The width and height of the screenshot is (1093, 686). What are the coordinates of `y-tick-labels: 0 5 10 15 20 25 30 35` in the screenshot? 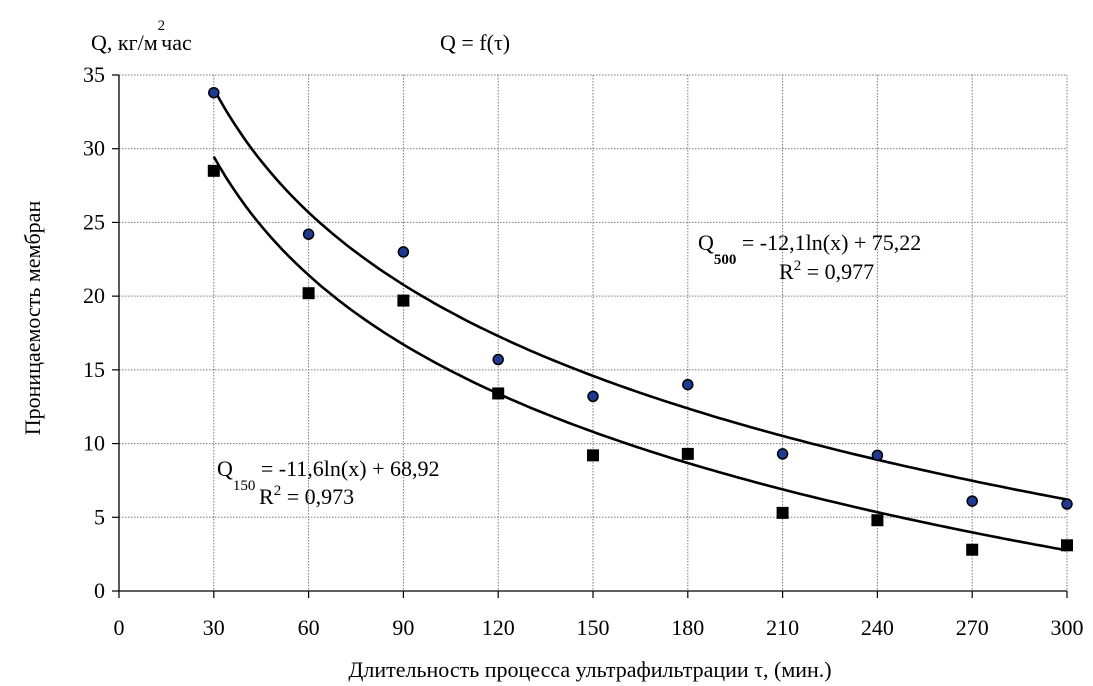 It's located at (94, 332).